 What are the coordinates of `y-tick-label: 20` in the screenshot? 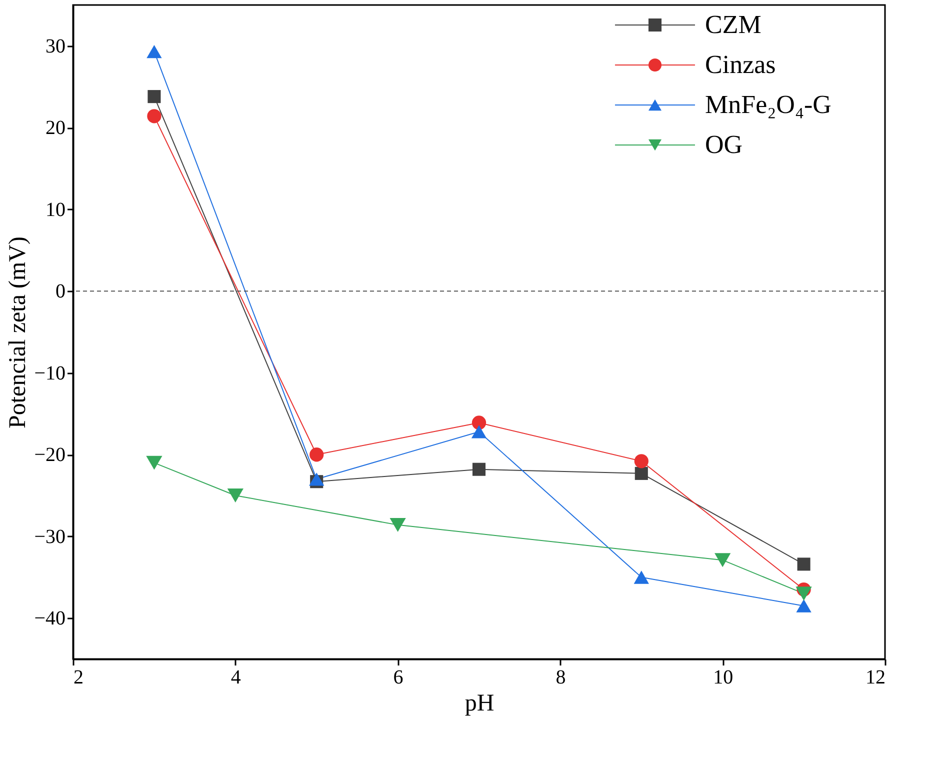 It's located at (56, 128).